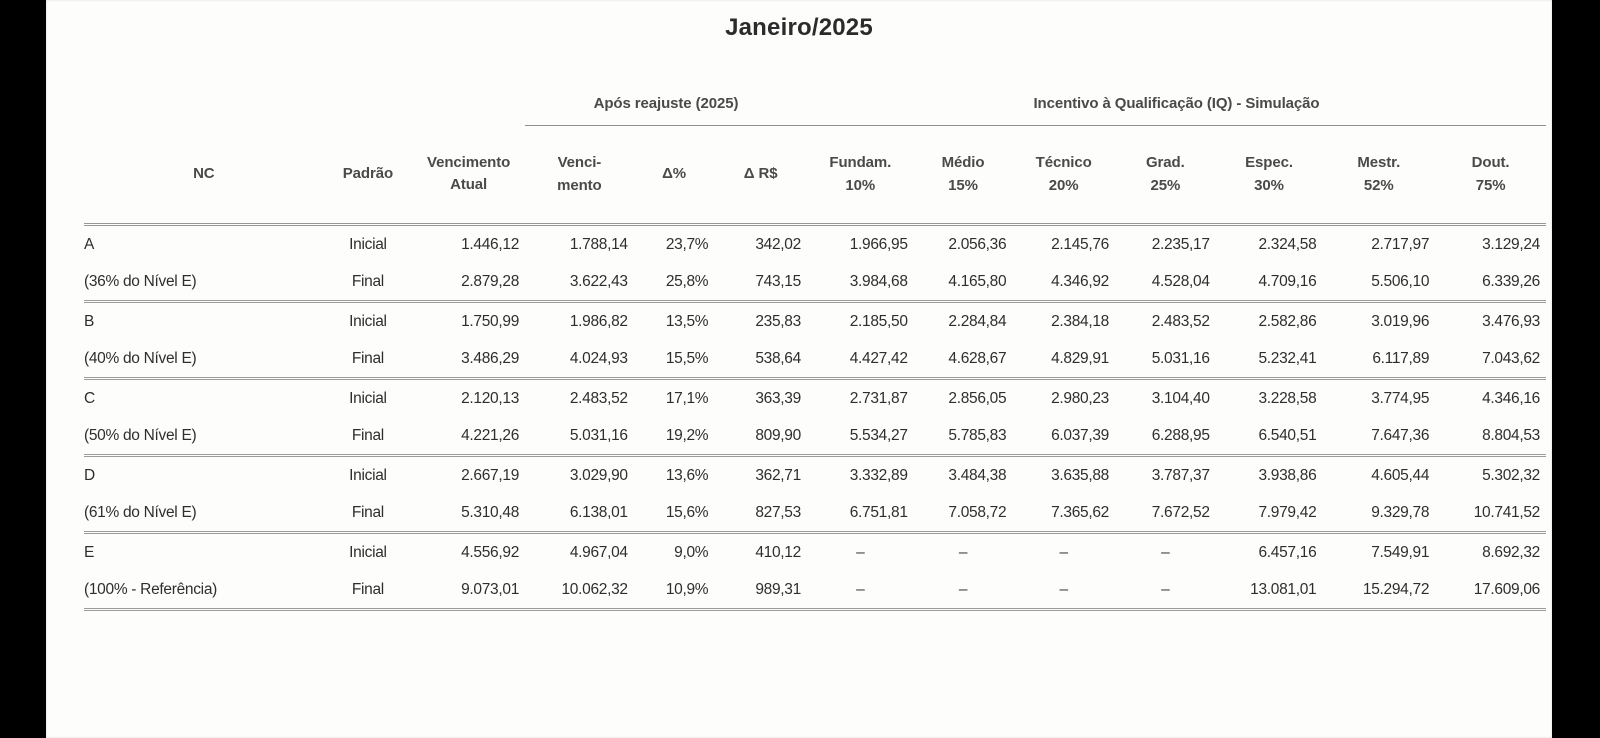 This screenshot has height=738, width=1600. What do you see at coordinates (760, 360) in the screenshot?
I see `cell-delta-rs: 538,64` at bounding box center [760, 360].